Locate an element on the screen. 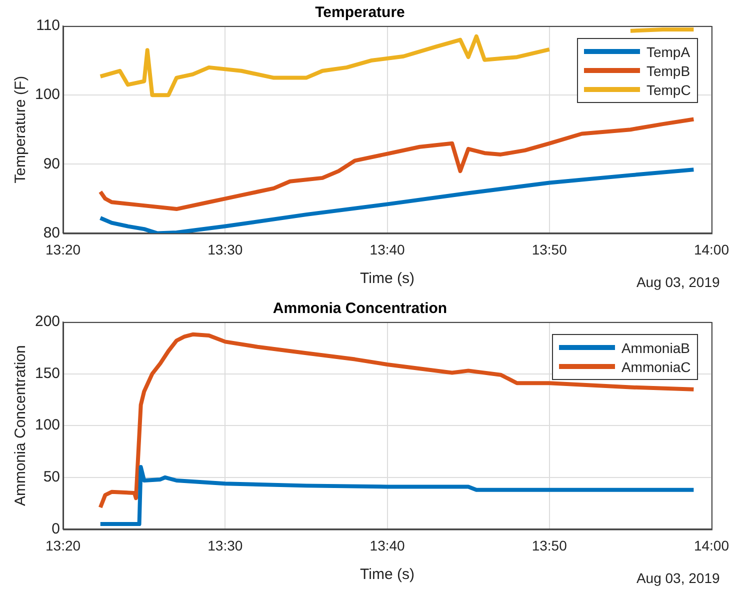 Image resolution: width=738 pixels, height=593 pixels. y-tick-label: 0 is located at coordinates (56, 529).